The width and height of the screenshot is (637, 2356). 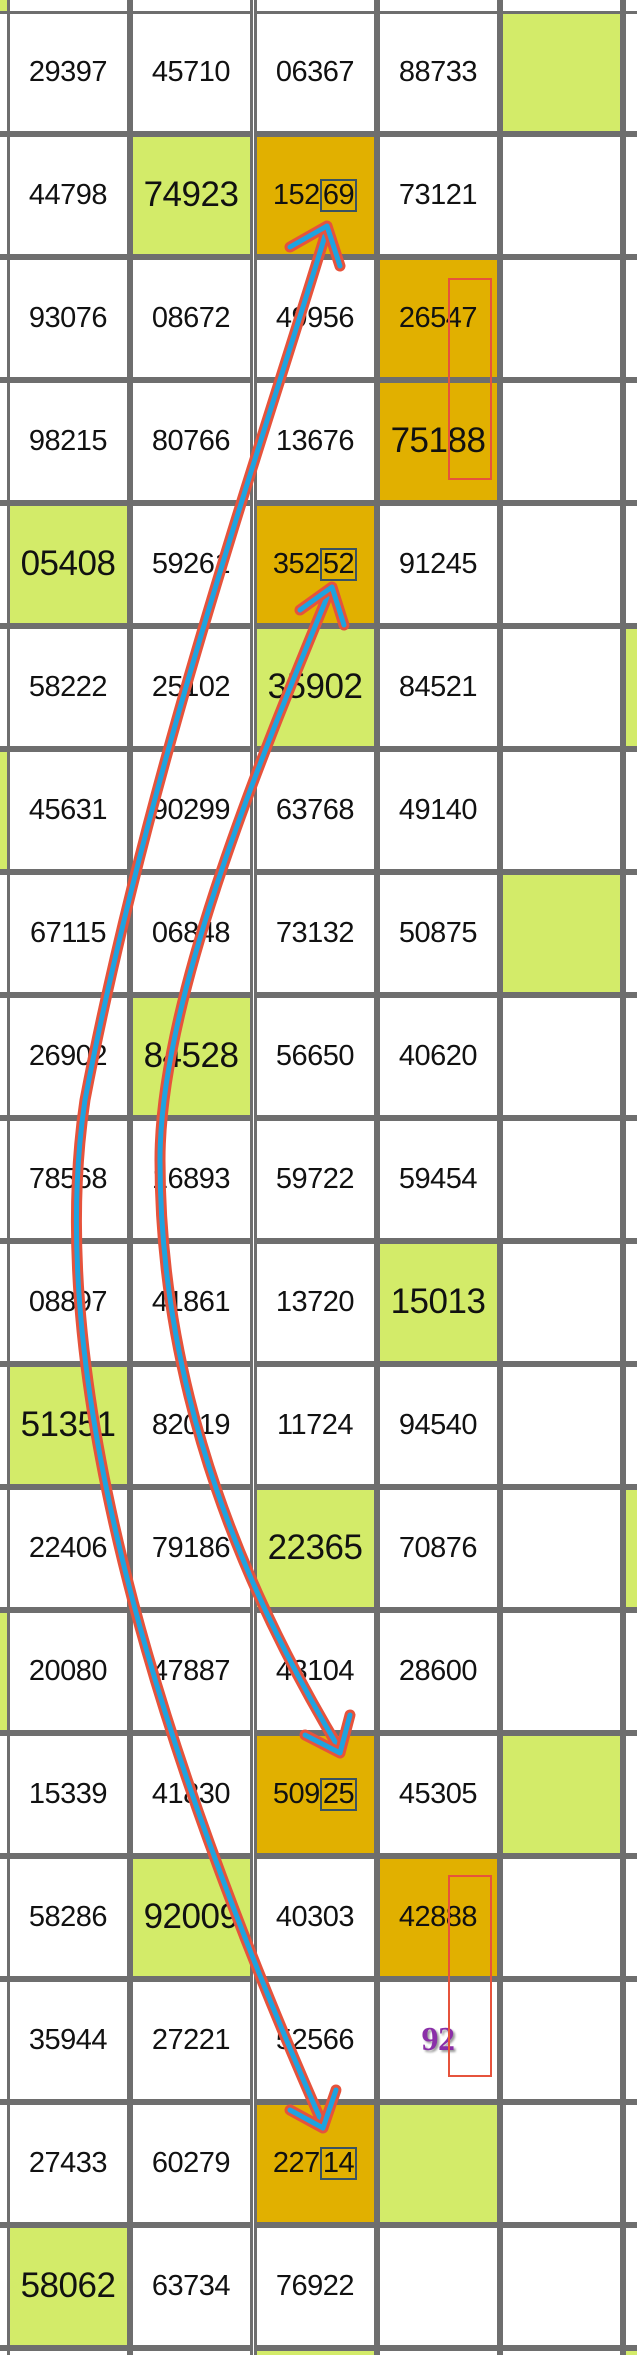 What do you see at coordinates (438, 1916) in the screenshot?
I see `cell-number: 42888` at bounding box center [438, 1916].